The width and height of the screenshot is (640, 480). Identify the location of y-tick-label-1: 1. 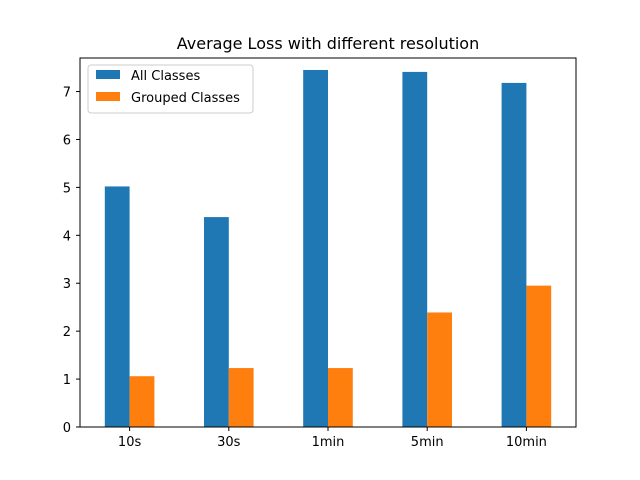
(67, 380).